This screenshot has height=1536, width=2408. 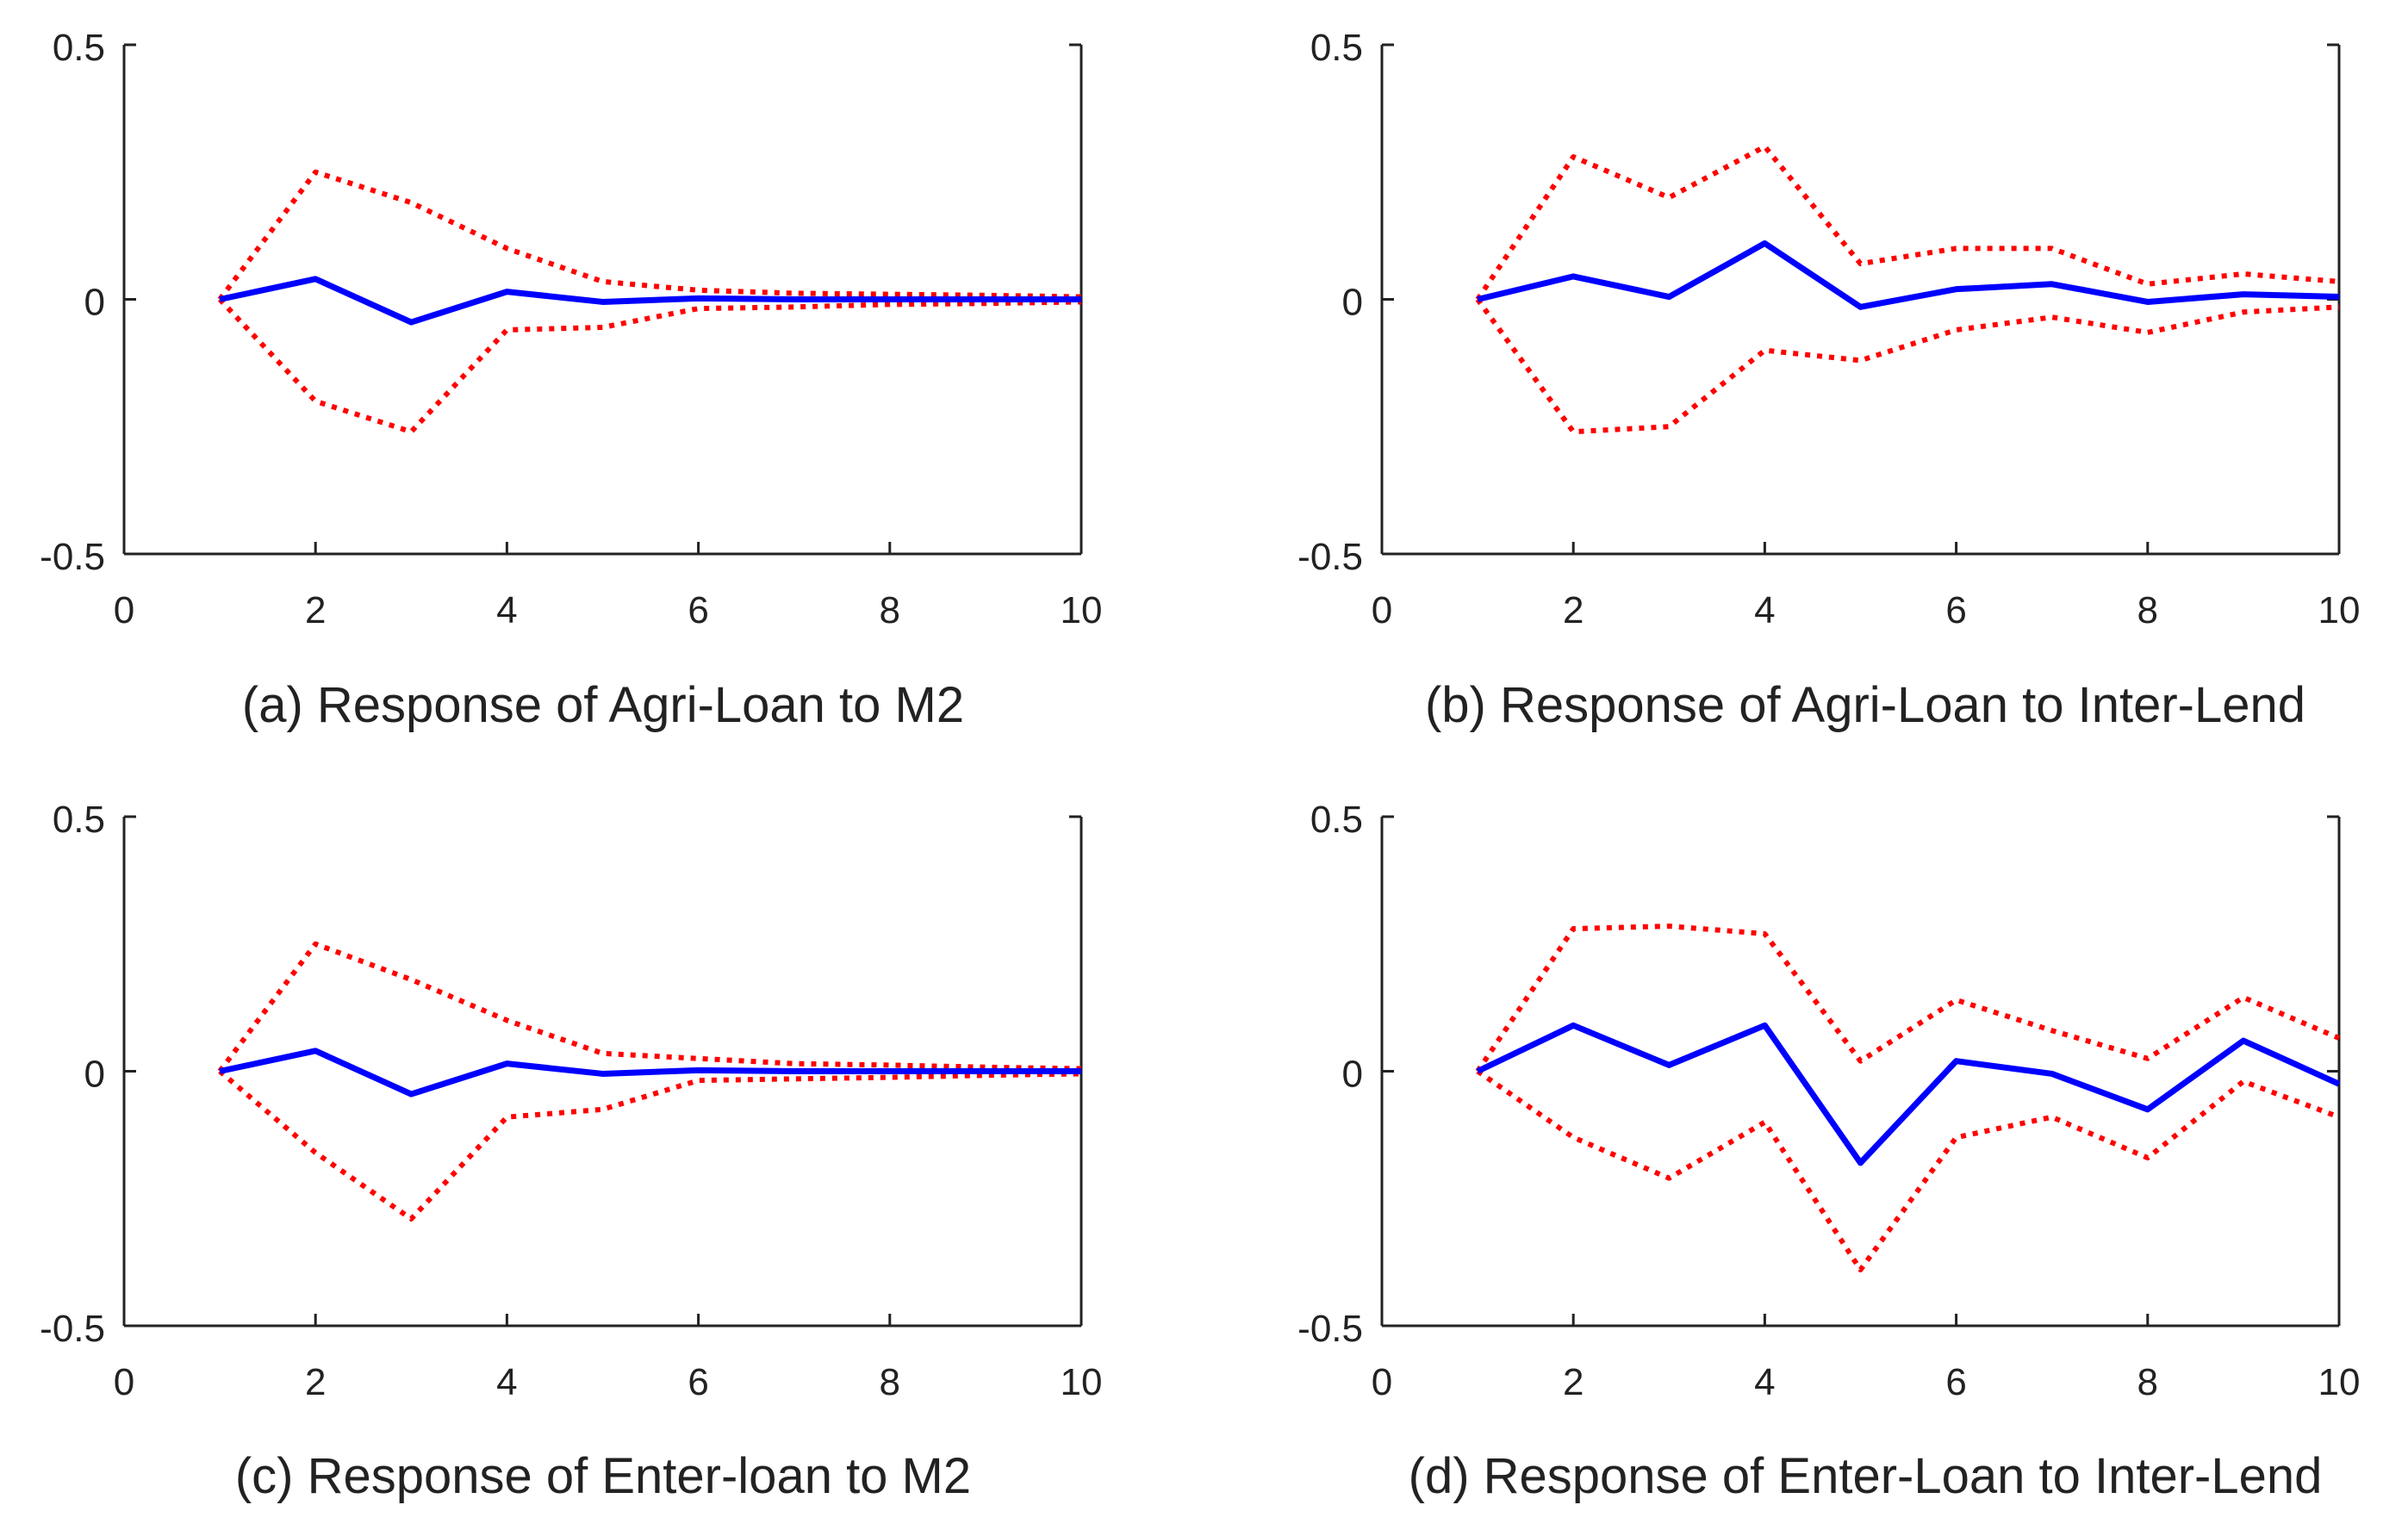 I want to click on chart-caption: (b) Response of Agri-Loan to Inter-Lend, so click(x=1865, y=705).